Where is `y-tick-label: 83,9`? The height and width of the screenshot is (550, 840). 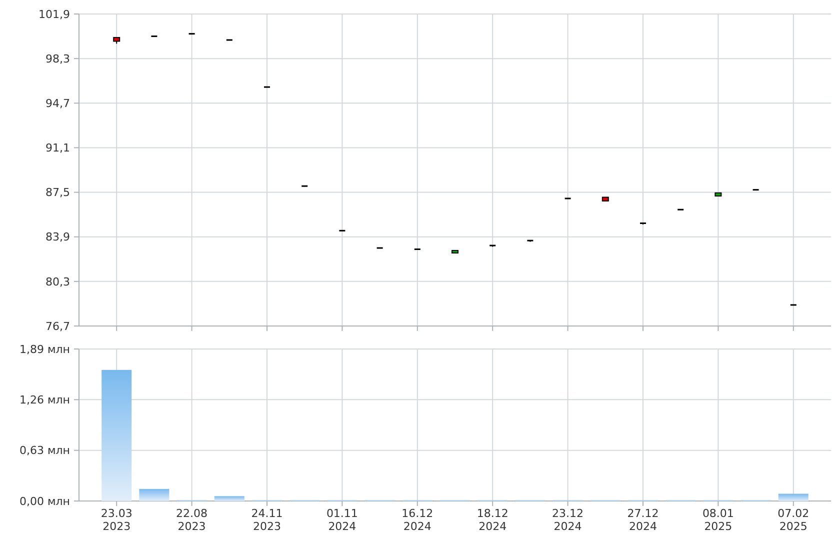
y-tick-label: 83,9 is located at coordinates (58, 237).